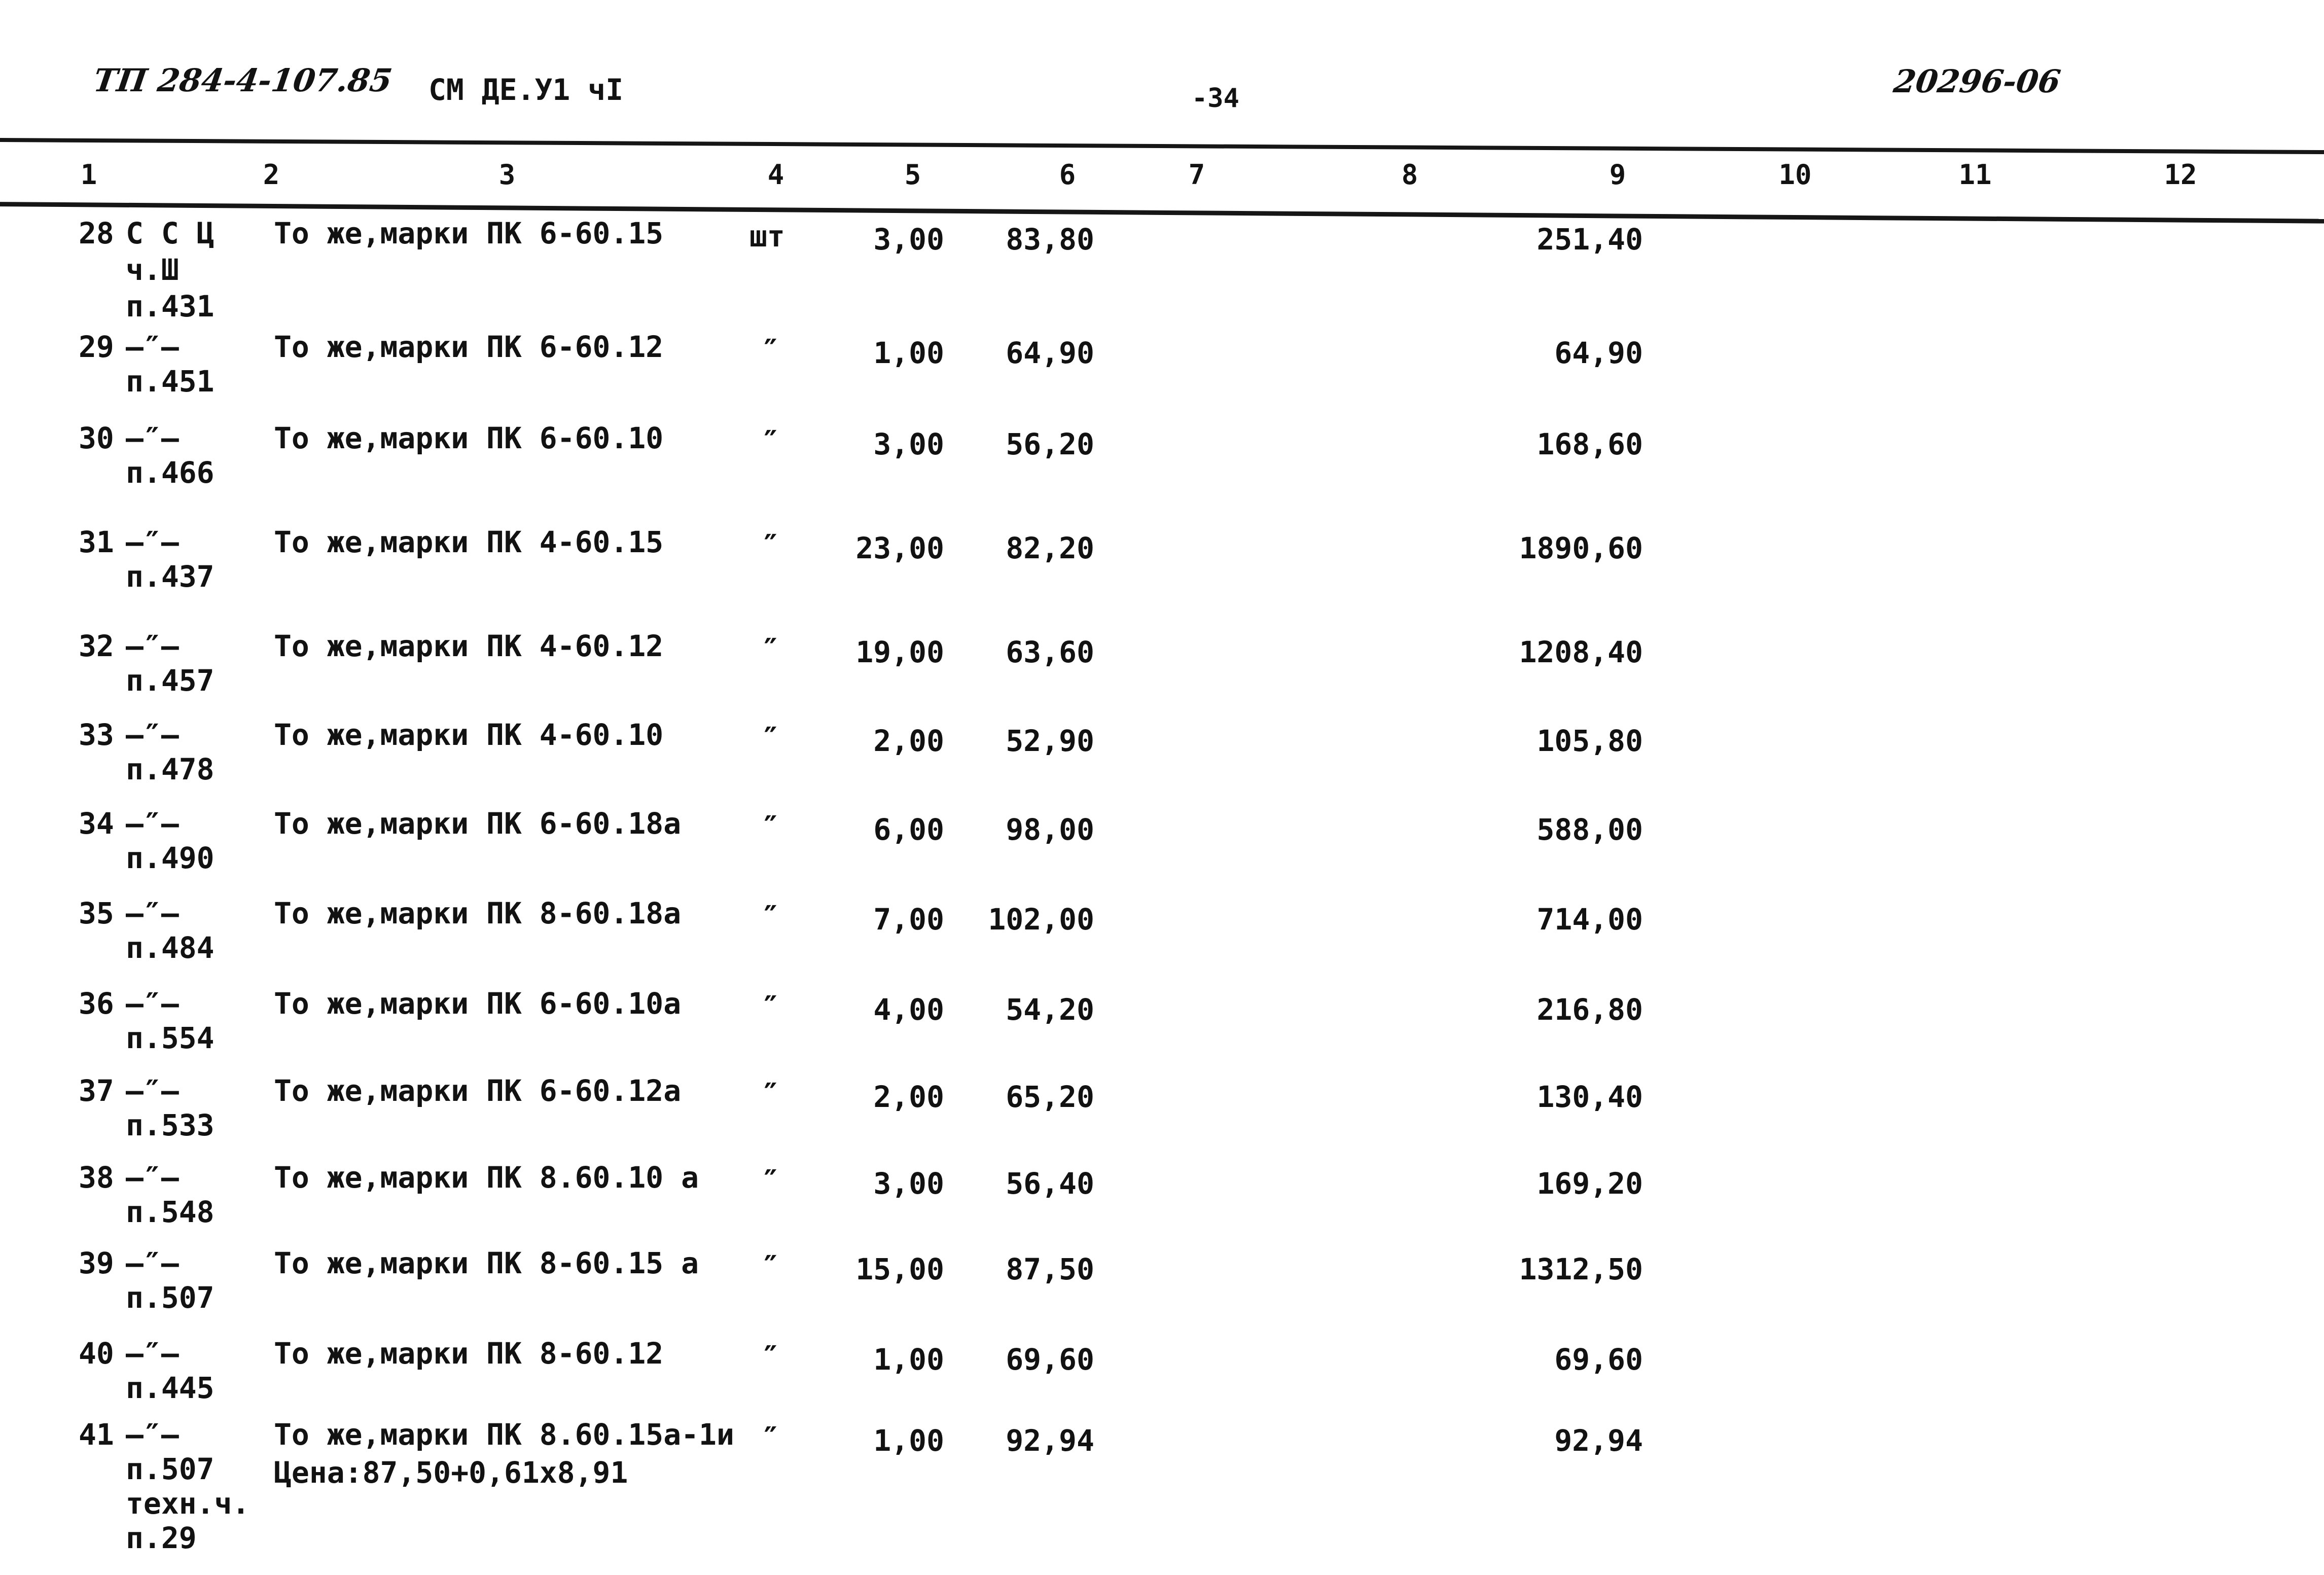 The image size is (2324, 1575). What do you see at coordinates (1589, 919) in the screenshot?
I see `row-sum: 714,00` at bounding box center [1589, 919].